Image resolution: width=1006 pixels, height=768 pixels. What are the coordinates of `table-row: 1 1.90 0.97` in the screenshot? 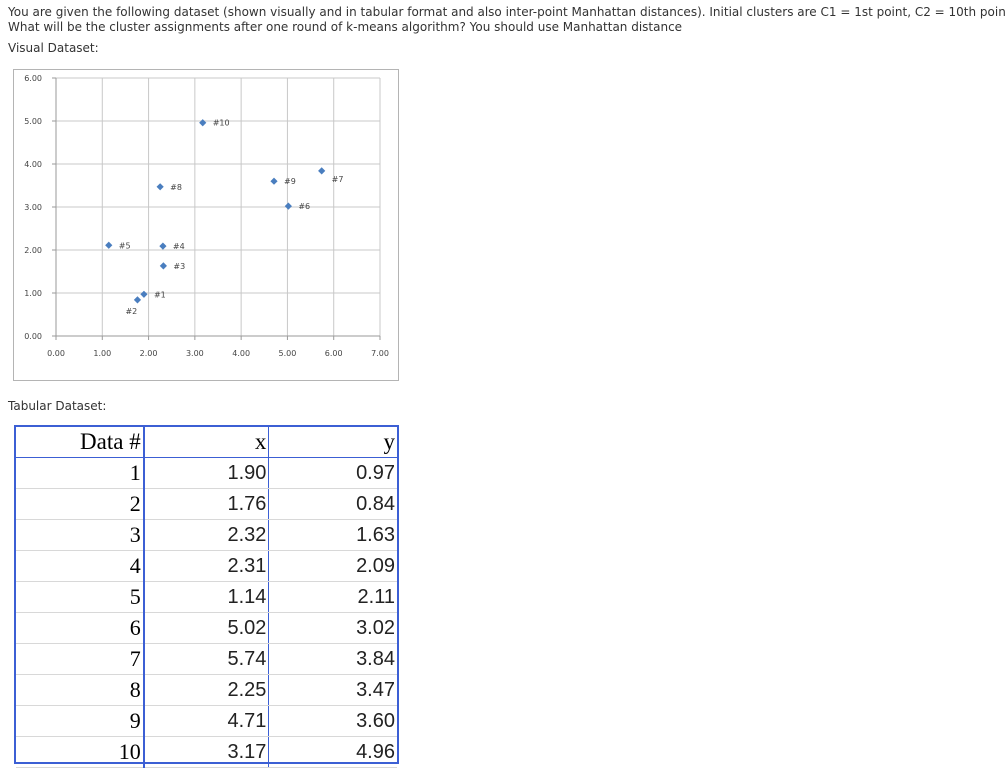 It's located at (206, 473).